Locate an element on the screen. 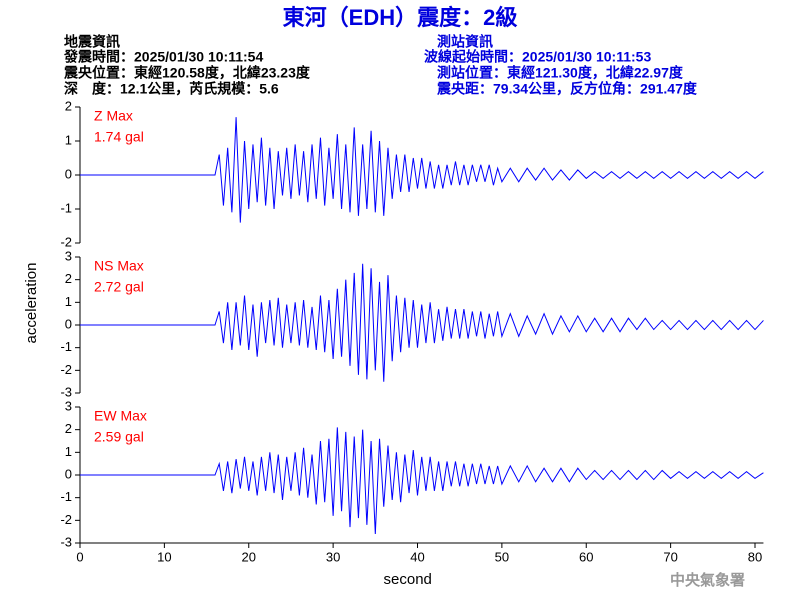 Image resolution: width=800 pixels, height=600 pixels. x-tick-label: 40 is located at coordinates (417, 556).